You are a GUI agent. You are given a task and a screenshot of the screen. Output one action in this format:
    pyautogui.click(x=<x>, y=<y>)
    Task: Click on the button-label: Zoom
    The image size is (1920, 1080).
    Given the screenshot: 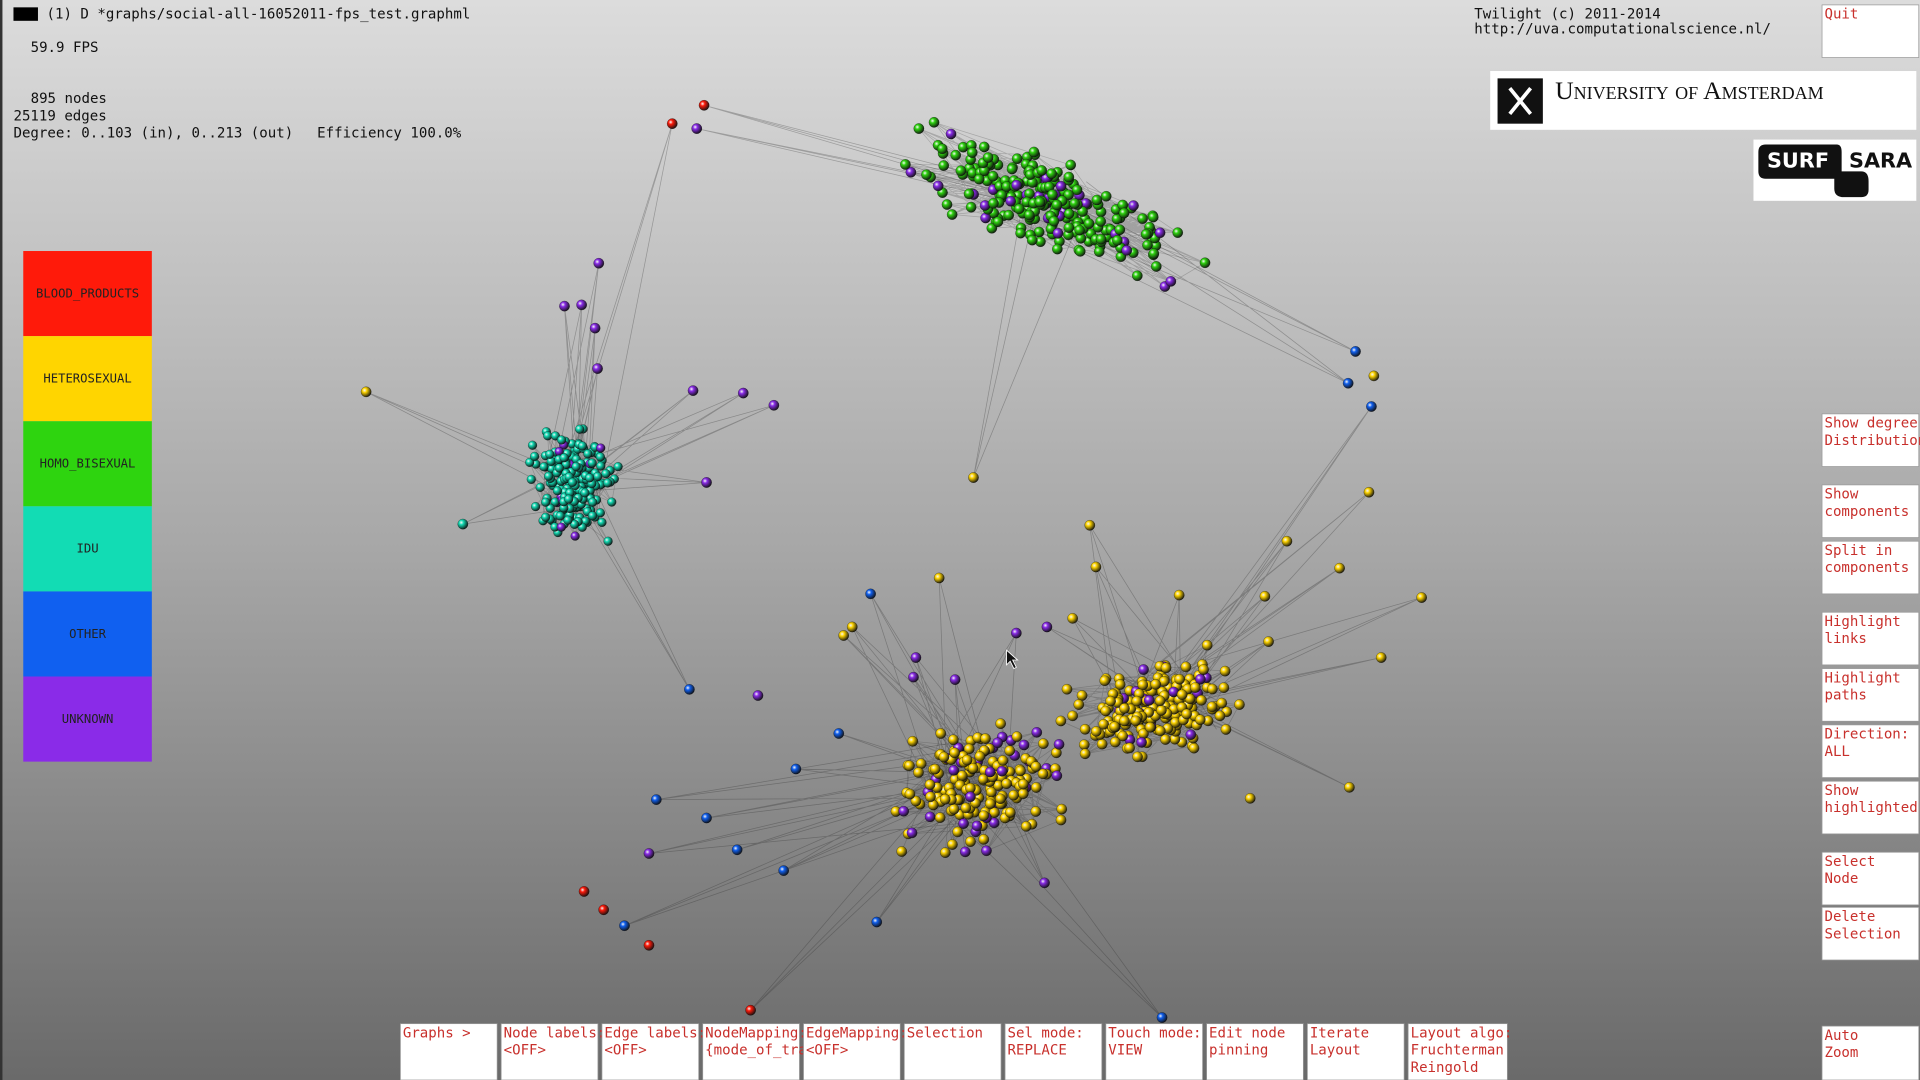 What is the action you would take?
    pyautogui.click(x=1841, y=1053)
    